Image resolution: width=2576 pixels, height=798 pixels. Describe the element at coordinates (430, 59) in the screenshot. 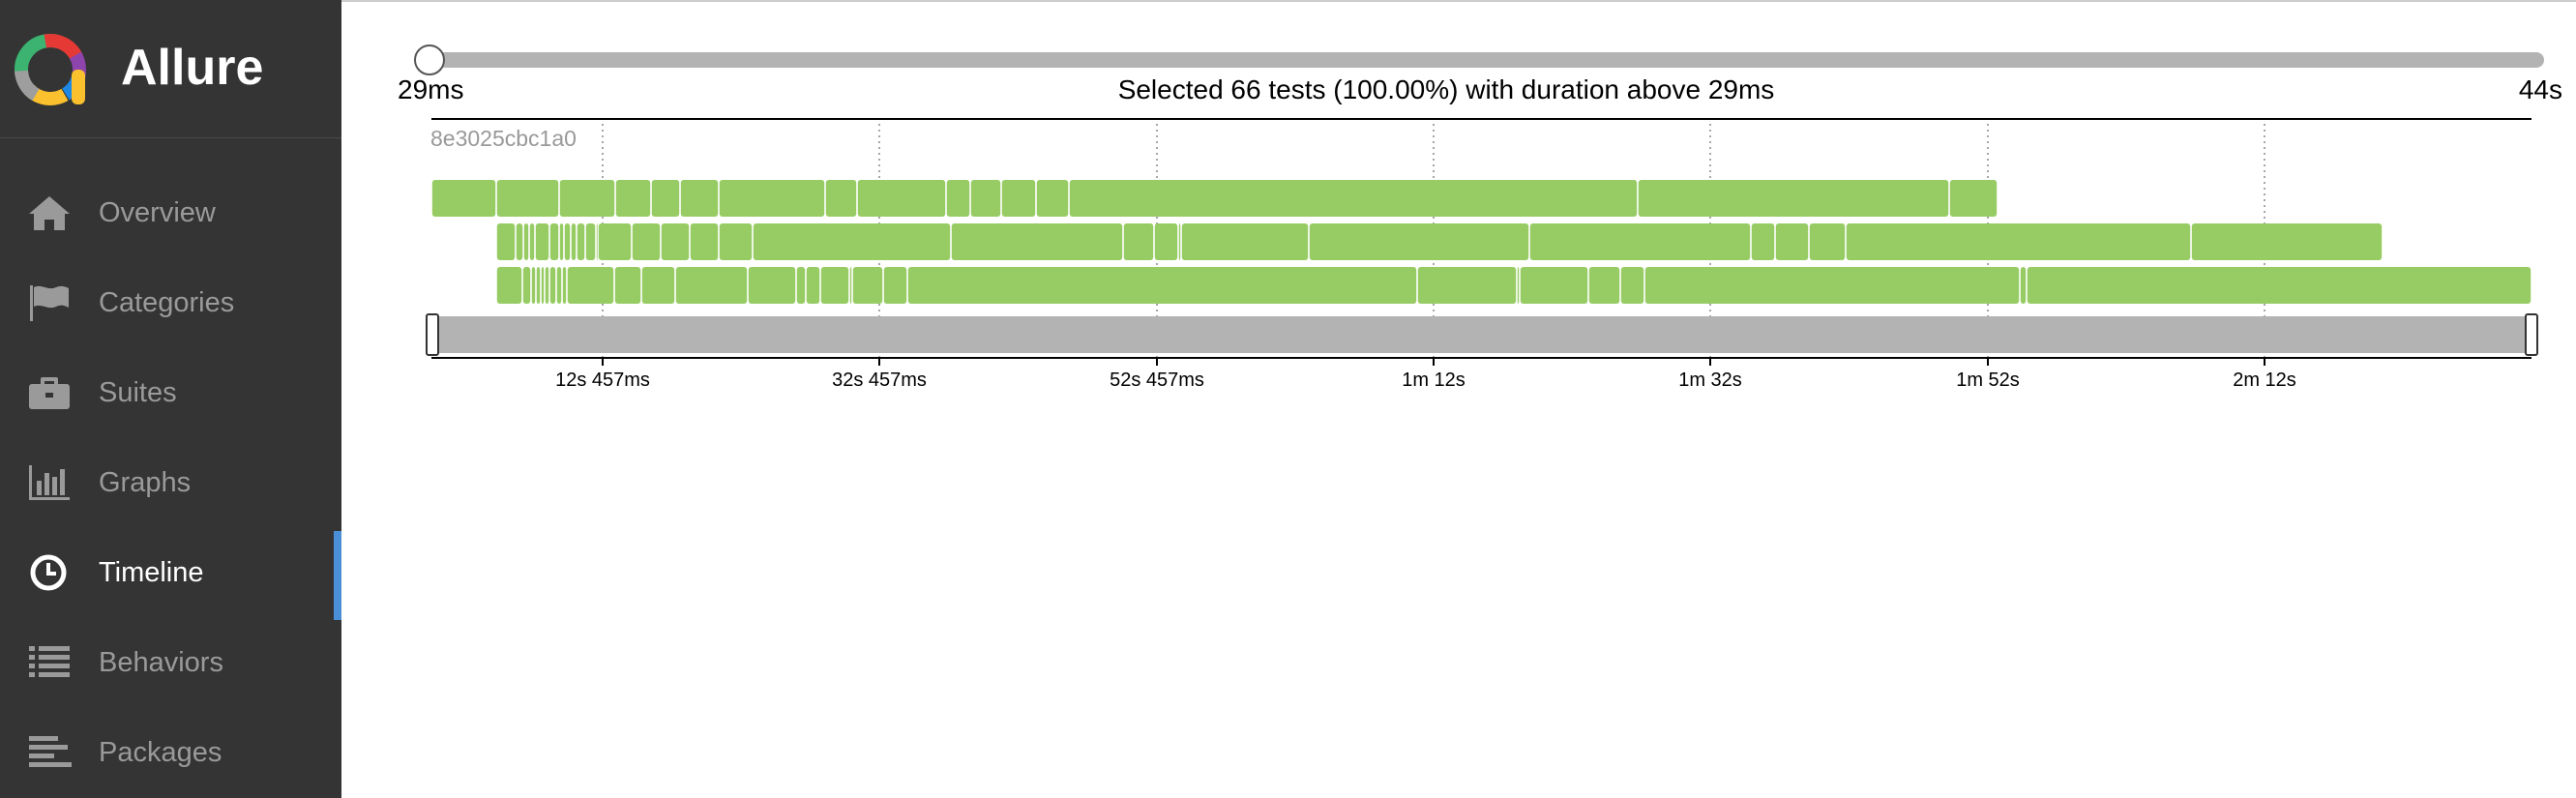

I see `duration-slider-handle` at that location.